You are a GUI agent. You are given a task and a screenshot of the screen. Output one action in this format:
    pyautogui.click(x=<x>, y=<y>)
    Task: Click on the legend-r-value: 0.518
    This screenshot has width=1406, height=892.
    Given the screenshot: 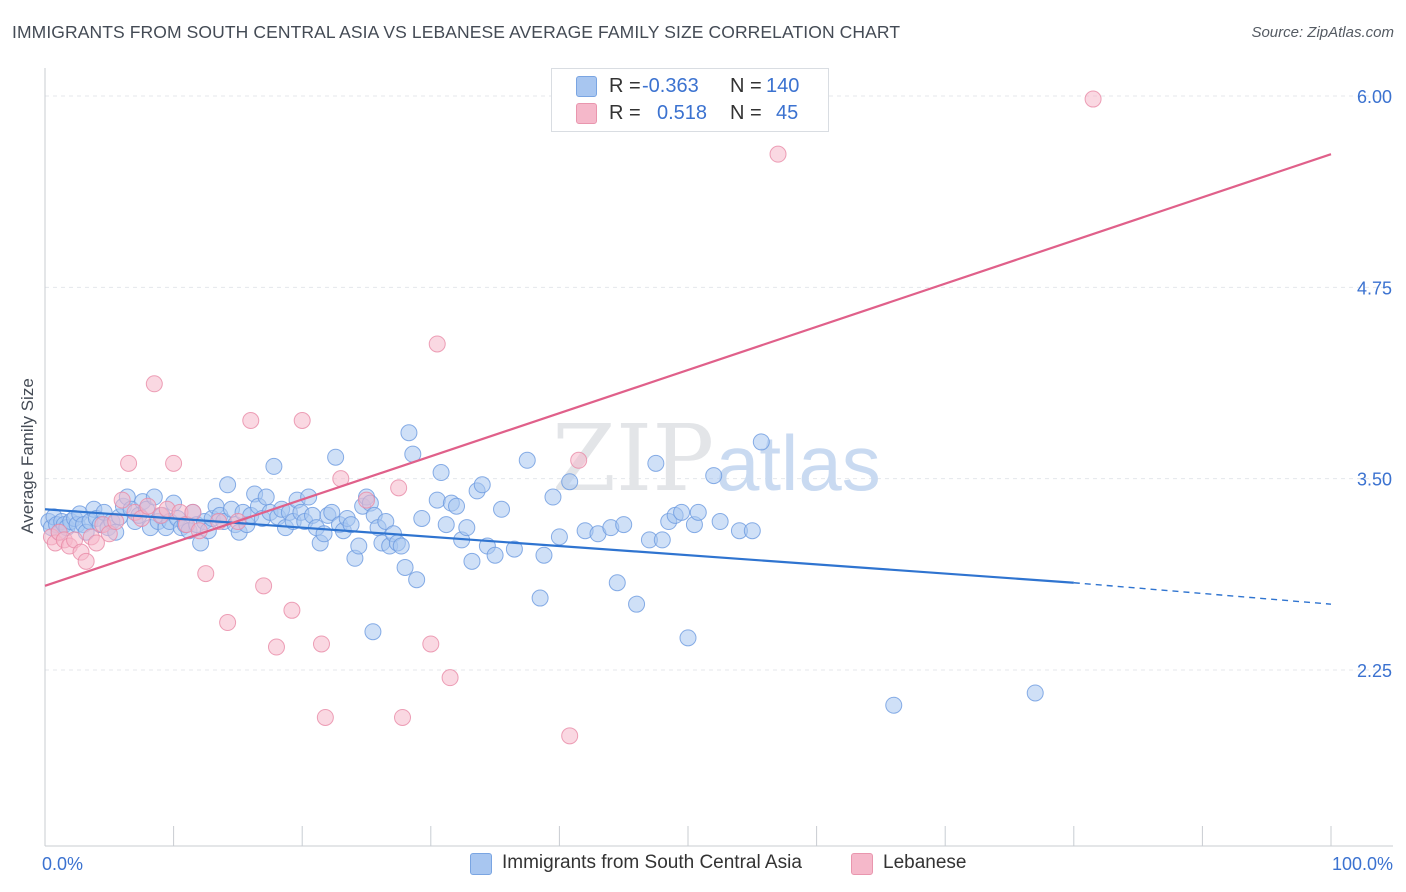 What is the action you would take?
    pyautogui.click(x=682, y=113)
    